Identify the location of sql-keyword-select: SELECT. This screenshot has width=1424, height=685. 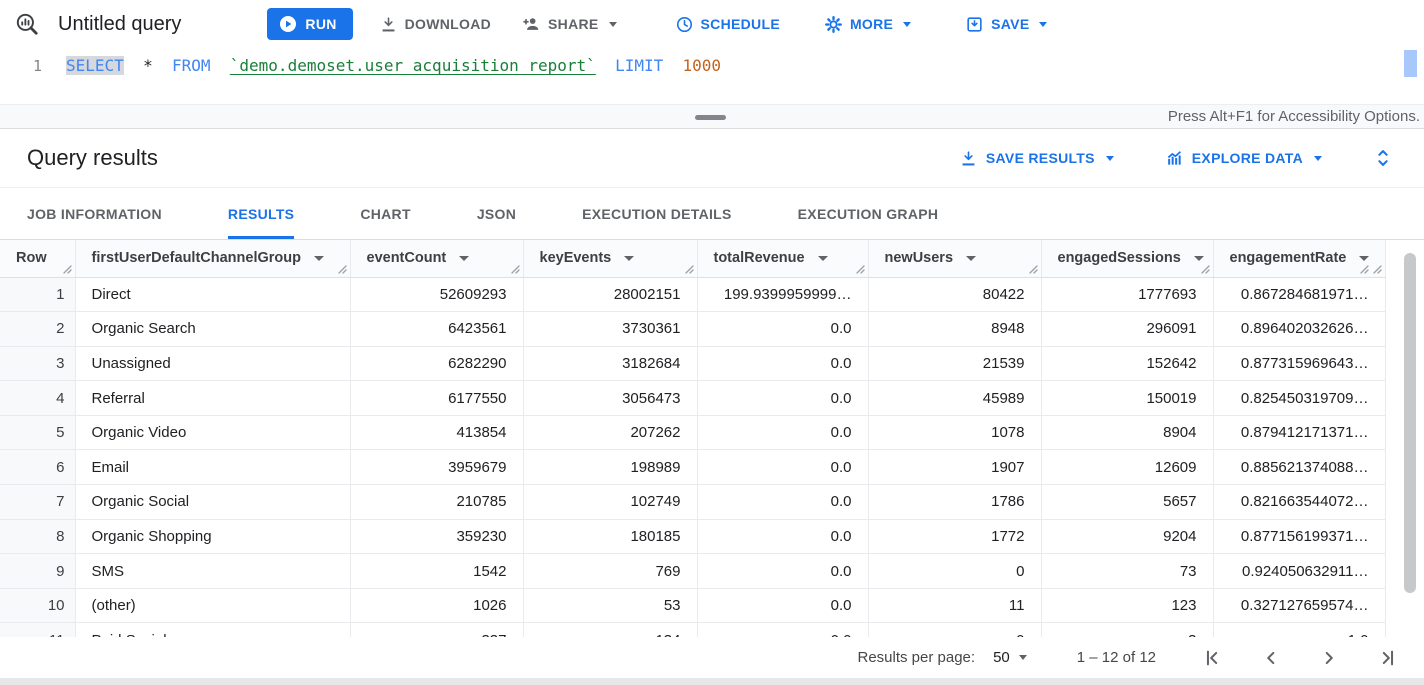
(95, 65).